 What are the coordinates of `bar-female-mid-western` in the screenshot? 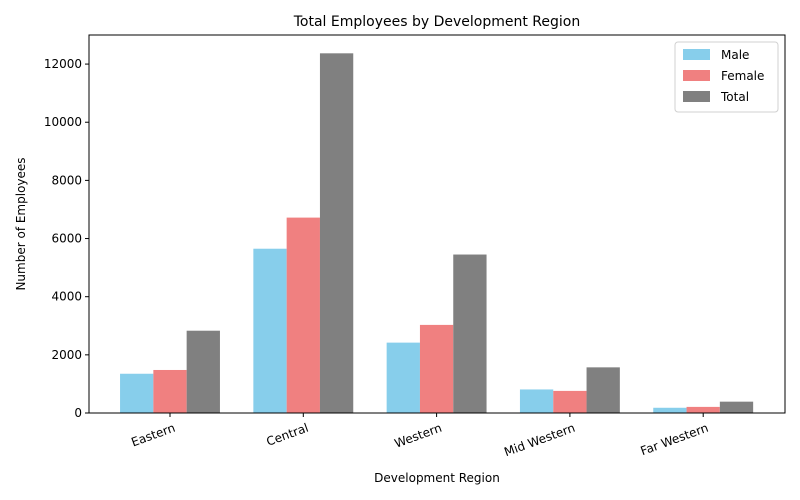 It's located at (570, 401).